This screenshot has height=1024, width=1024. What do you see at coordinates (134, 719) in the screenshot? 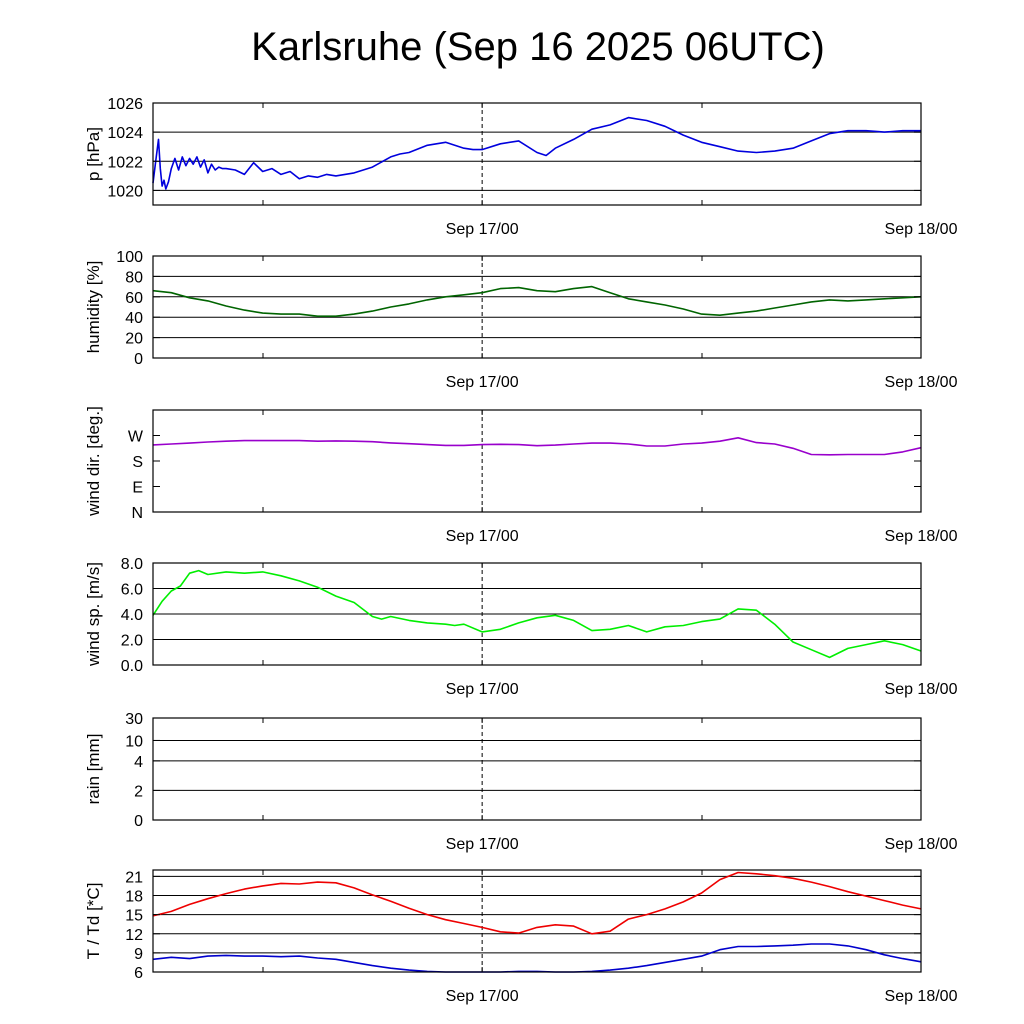
I see `y-tick-label: 30` at bounding box center [134, 719].